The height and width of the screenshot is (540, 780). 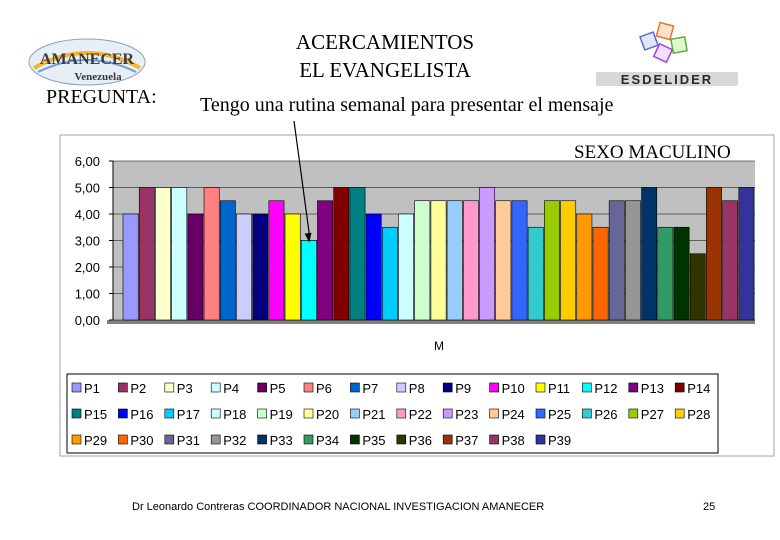 I want to click on bar-p14, so click(x=341, y=254).